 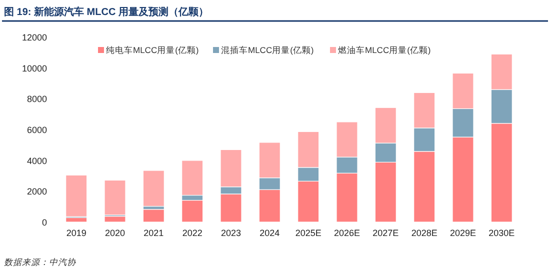 What do you see at coordinates (40, 262) in the screenshot?
I see `source-note: 数据来源：中汽协` at bounding box center [40, 262].